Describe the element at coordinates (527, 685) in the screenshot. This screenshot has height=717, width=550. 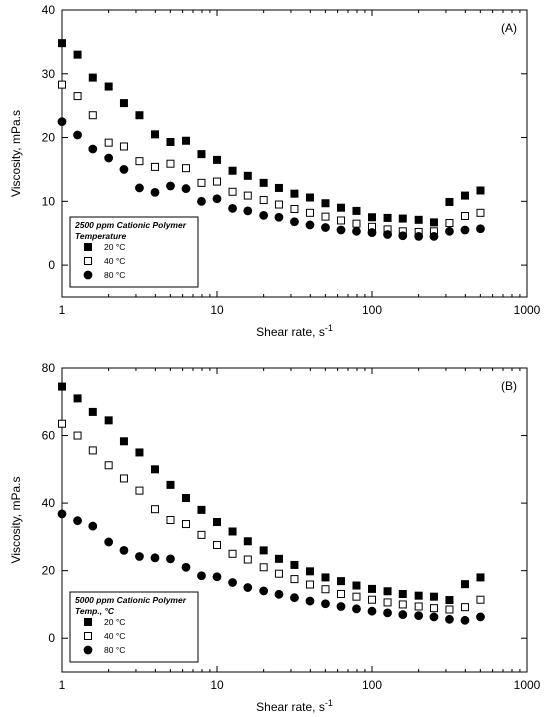
I see `x-tick-label: 1000` at that location.